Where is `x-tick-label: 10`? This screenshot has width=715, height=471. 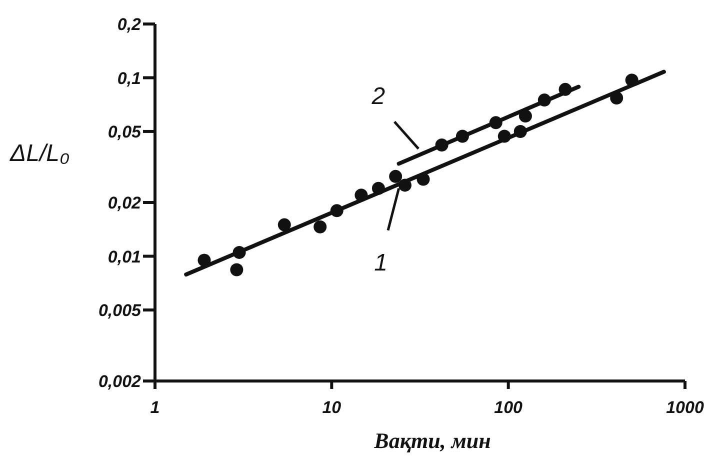 x-tick-label: 10 is located at coordinates (332, 408).